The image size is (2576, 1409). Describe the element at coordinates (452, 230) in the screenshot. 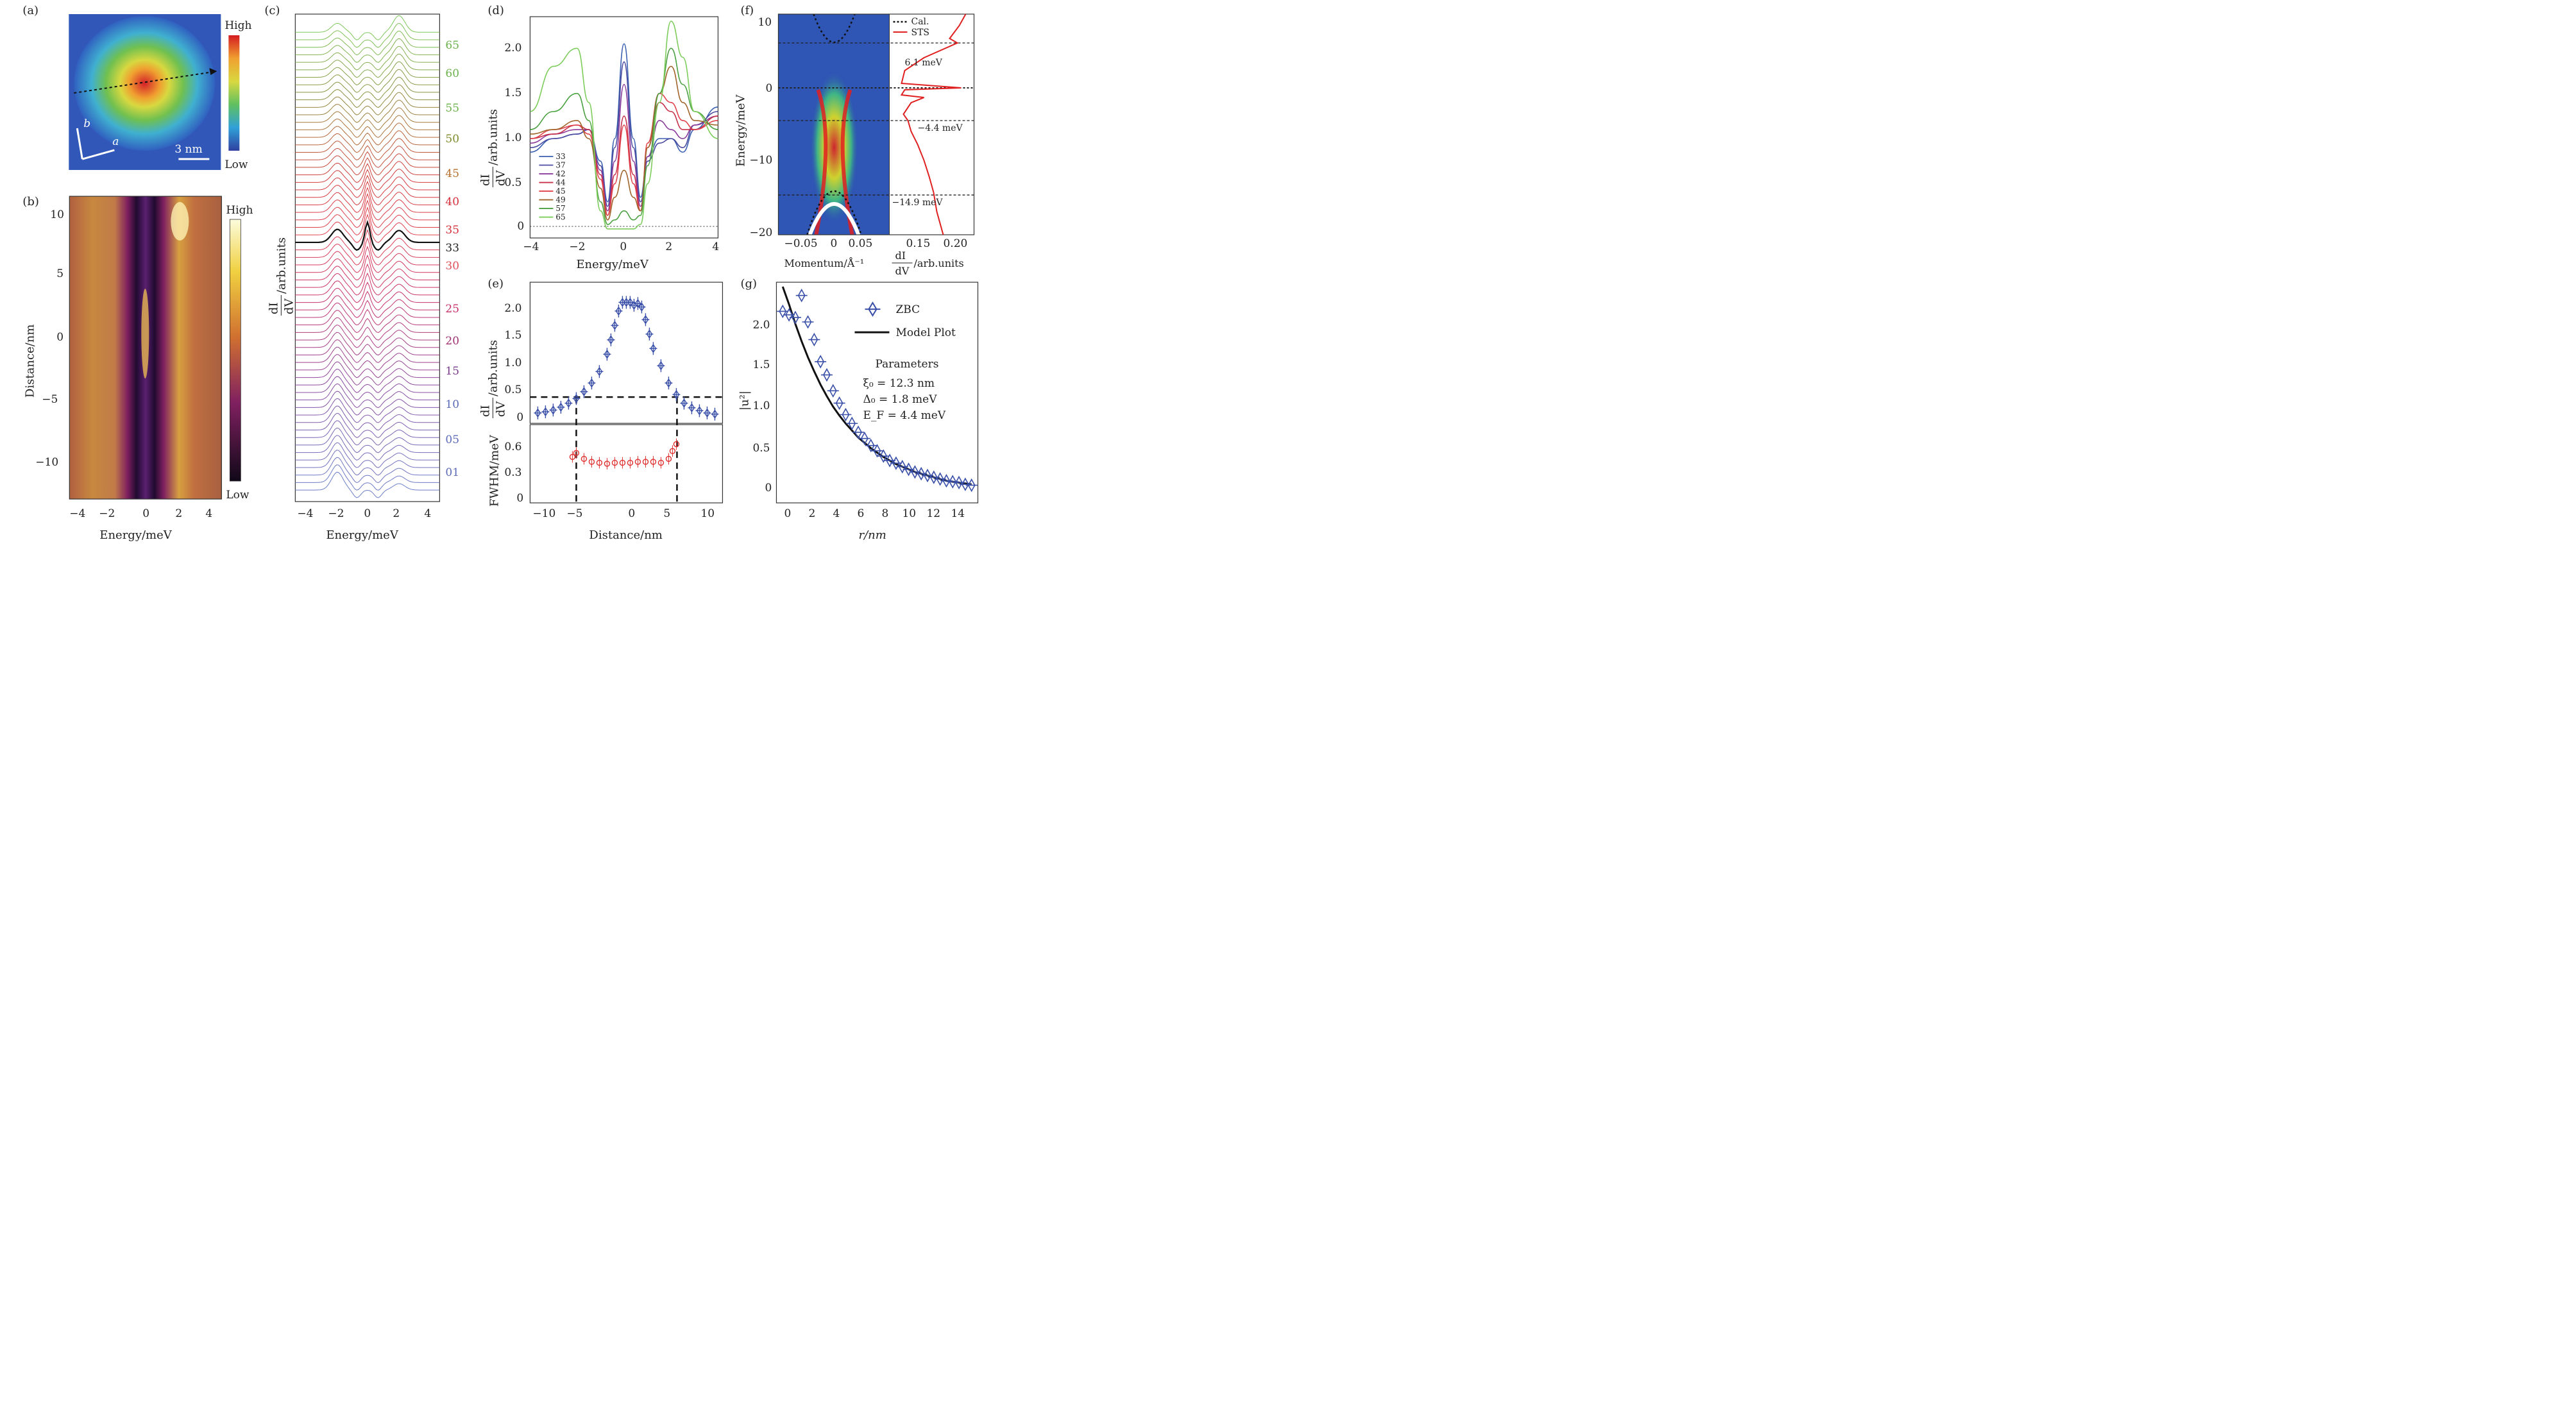

I see `c-index-label: 35` at that location.